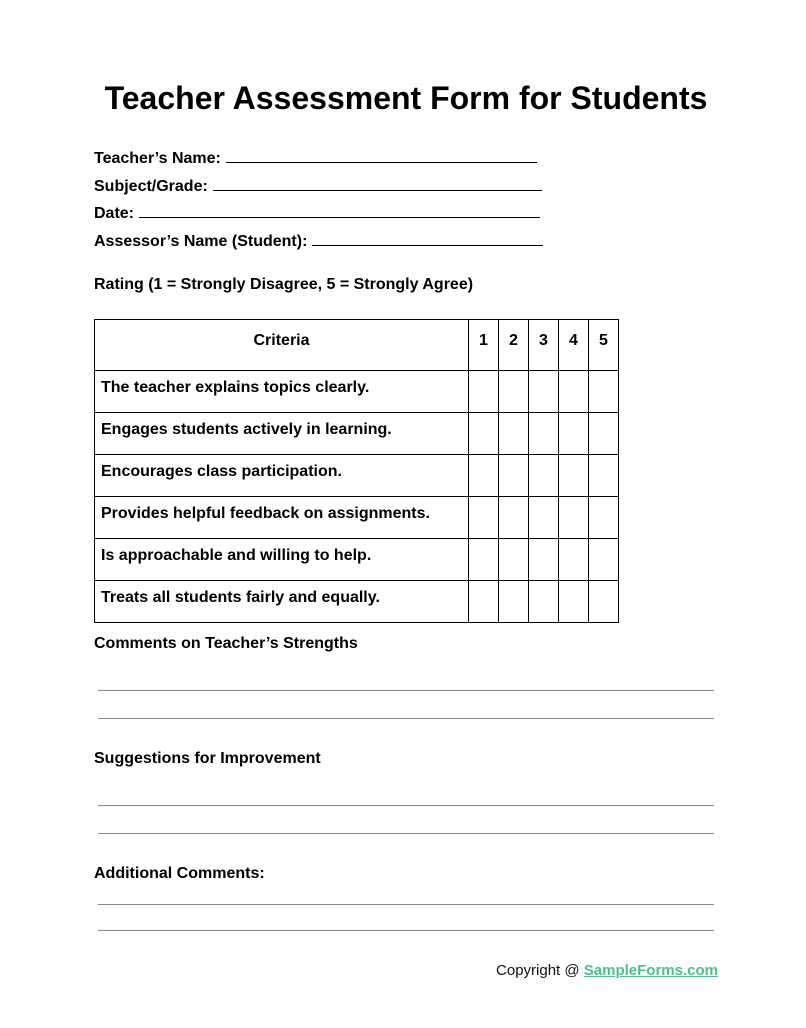  What do you see at coordinates (281, 433) in the screenshot?
I see `criteria-cell: Engages students actively in learning.` at bounding box center [281, 433].